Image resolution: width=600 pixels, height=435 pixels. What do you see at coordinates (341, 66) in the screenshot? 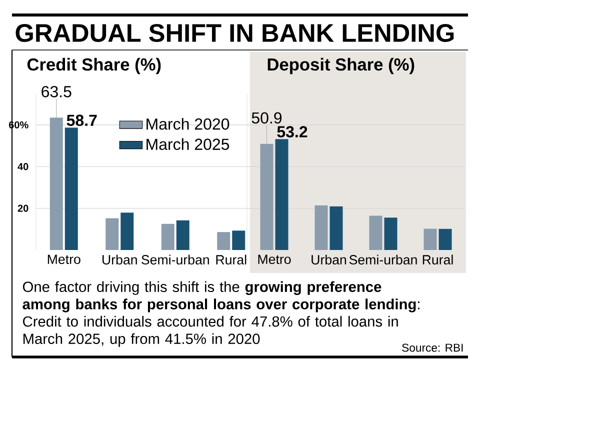
I see `chart-subtitle: Deposit Share (%)` at bounding box center [341, 66].